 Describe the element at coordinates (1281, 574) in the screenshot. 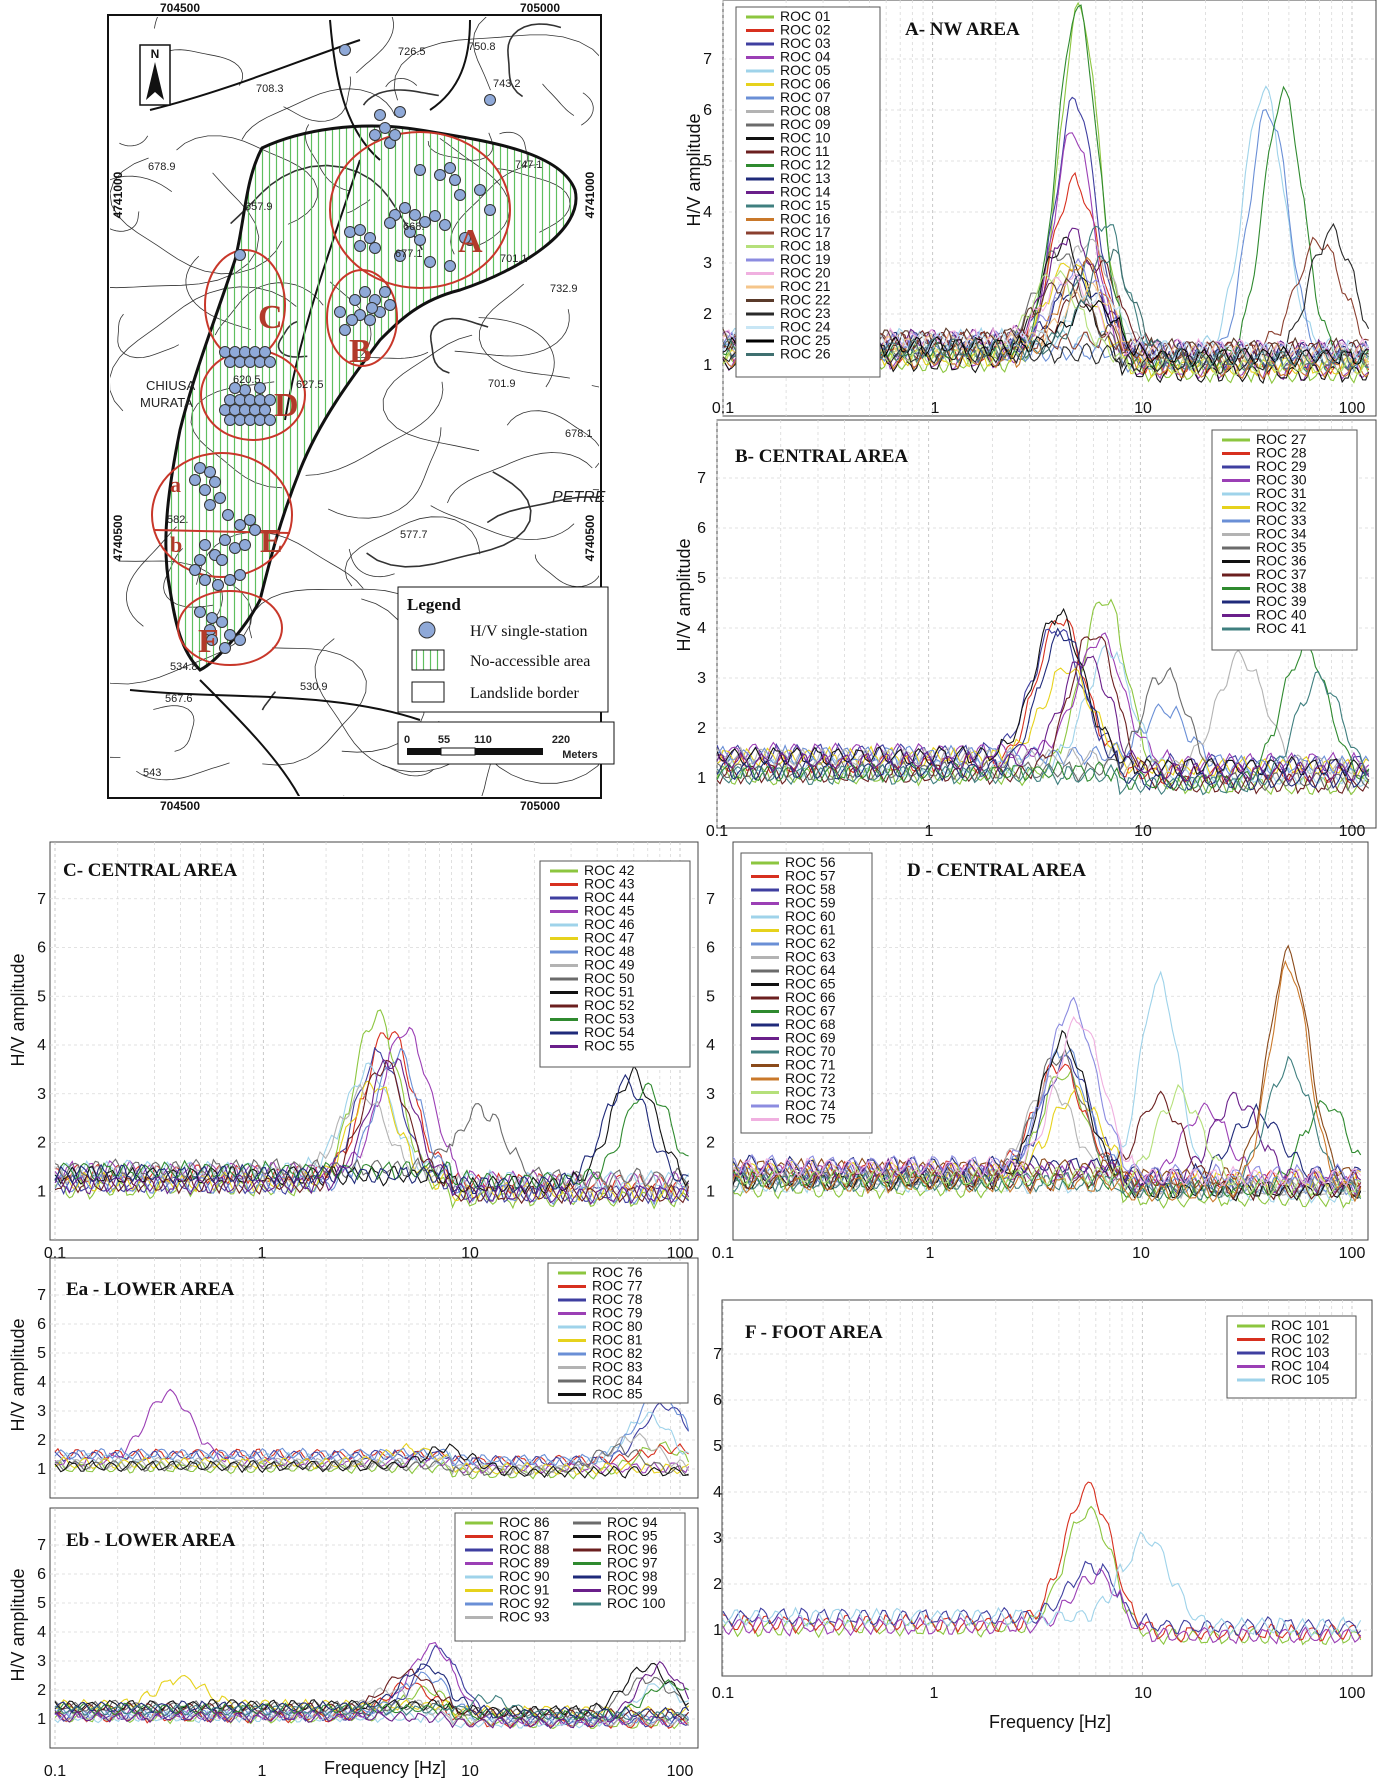

I see `legend-label: ROC 37` at that location.